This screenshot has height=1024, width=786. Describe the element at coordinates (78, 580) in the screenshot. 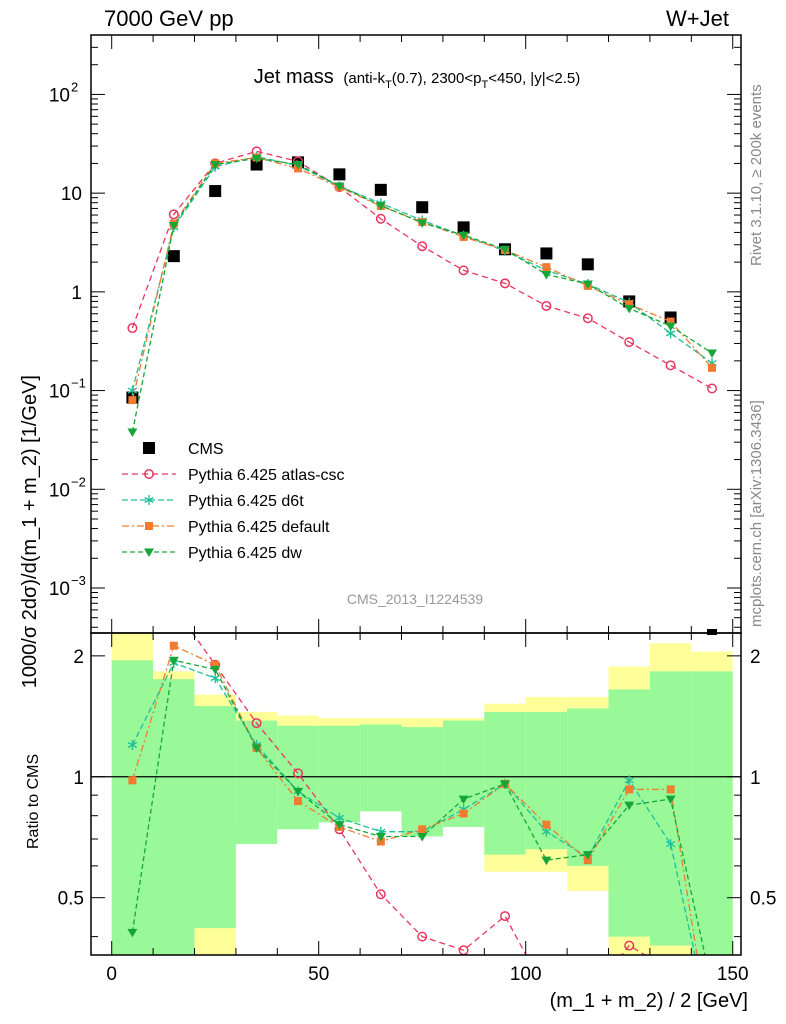

I see `y-tick-label-exponent: −3` at that location.